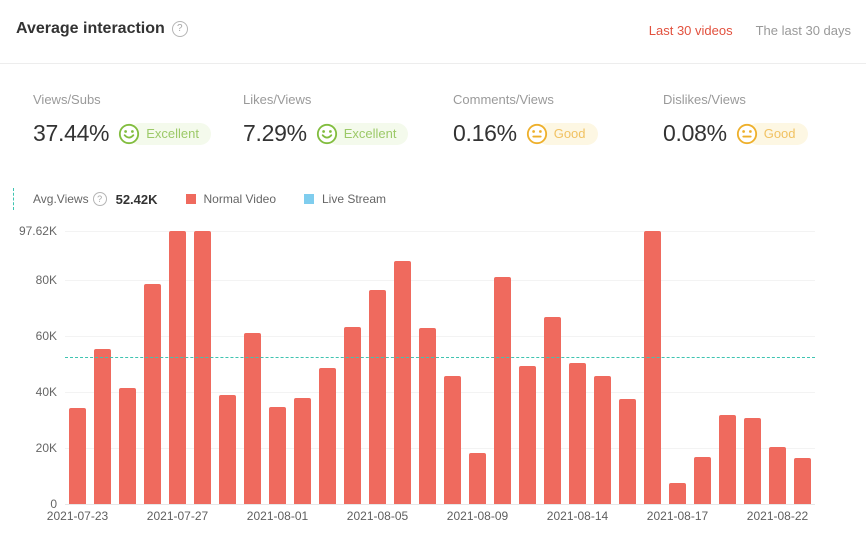 The image size is (866, 543). What do you see at coordinates (485, 133) in the screenshot?
I see `metric-value: 0.16%` at bounding box center [485, 133].